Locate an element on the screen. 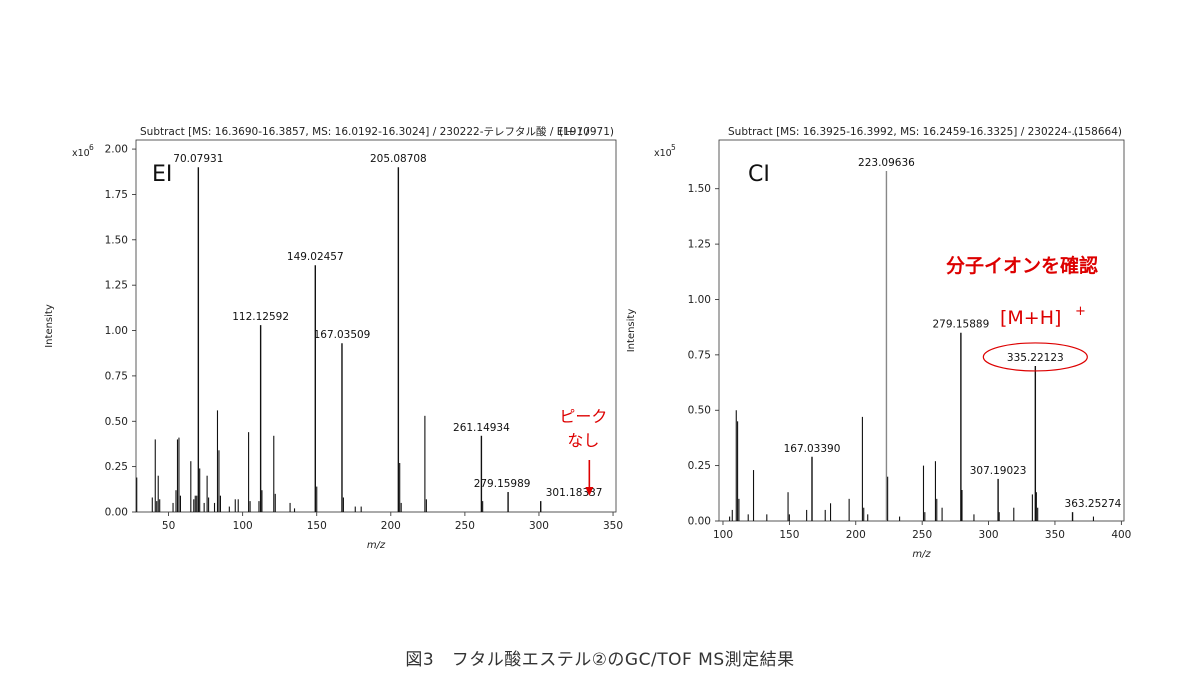  figure-caption: 図3 フタル酸エステル②のGC/TOF MS測定結果 is located at coordinates (600, 660).